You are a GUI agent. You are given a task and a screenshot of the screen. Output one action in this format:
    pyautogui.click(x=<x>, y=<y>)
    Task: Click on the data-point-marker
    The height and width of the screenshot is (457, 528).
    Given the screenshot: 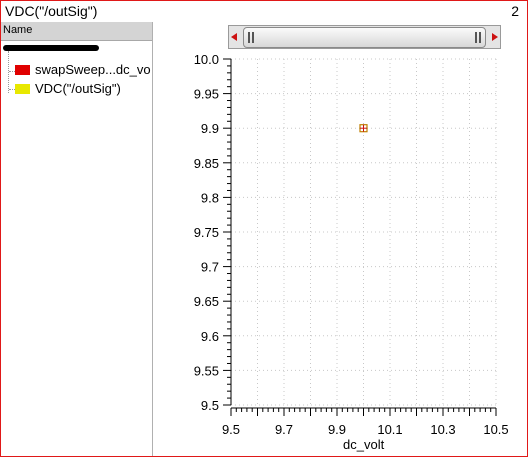 What is the action you would take?
    pyautogui.click(x=363, y=128)
    